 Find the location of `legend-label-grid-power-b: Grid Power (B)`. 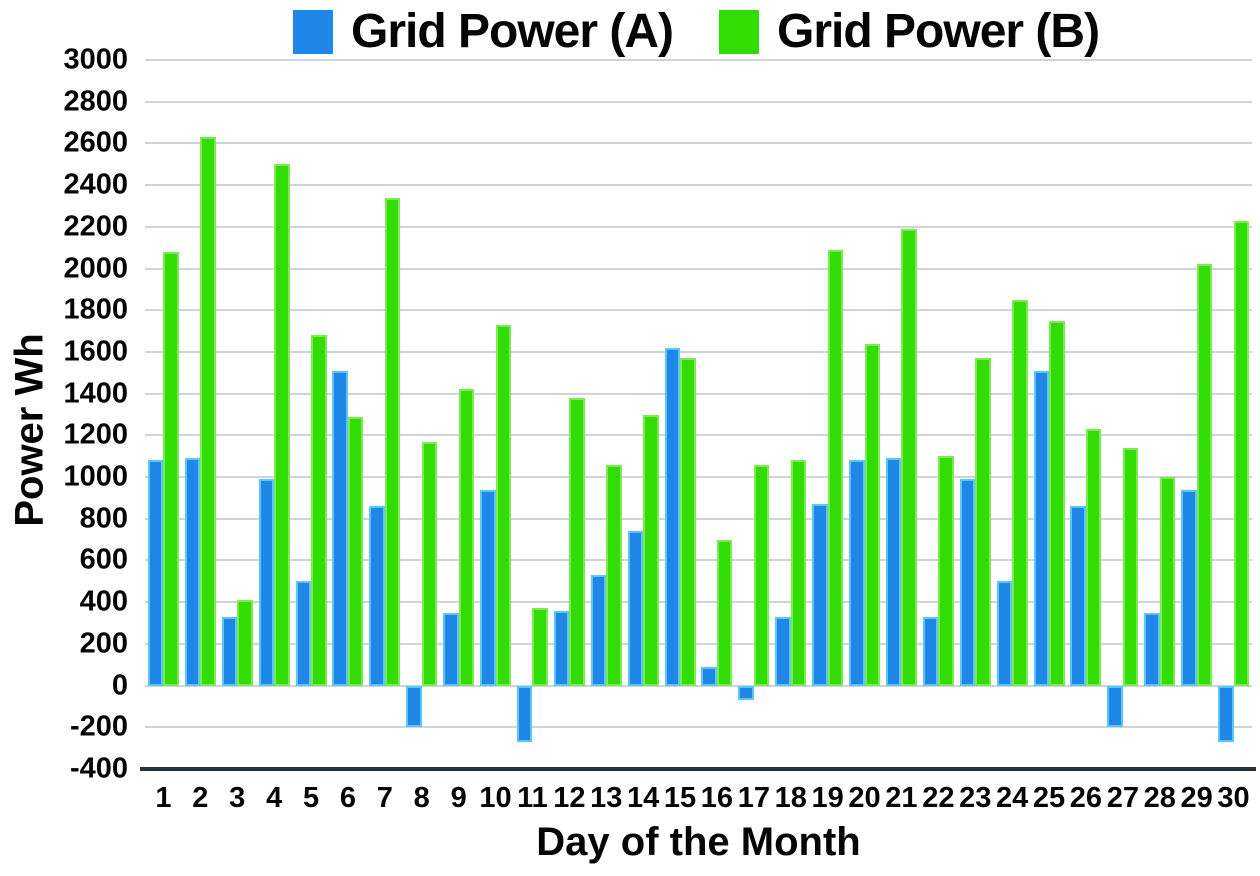

legend-label-grid-power-b: Grid Power (B) is located at coordinates (938, 31).